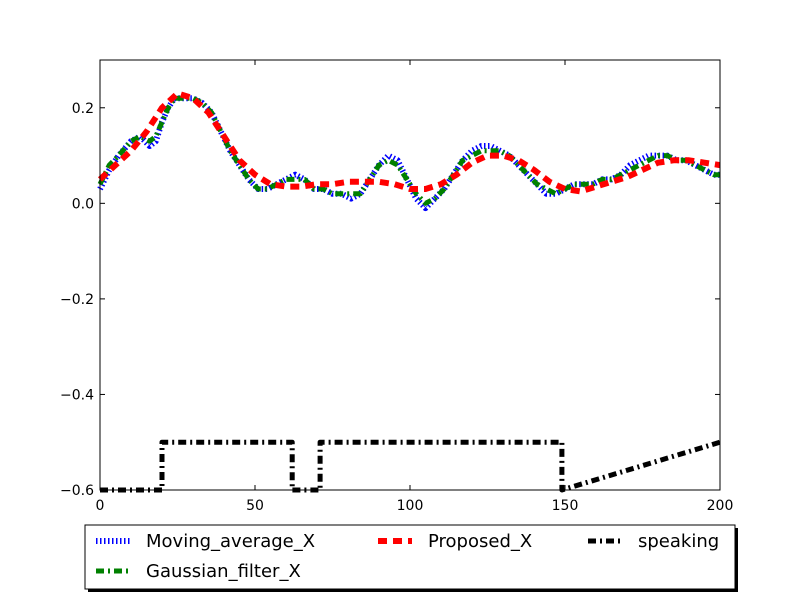  Describe the element at coordinates (565, 506) in the screenshot. I see `x-tick-label: 150` at that location.